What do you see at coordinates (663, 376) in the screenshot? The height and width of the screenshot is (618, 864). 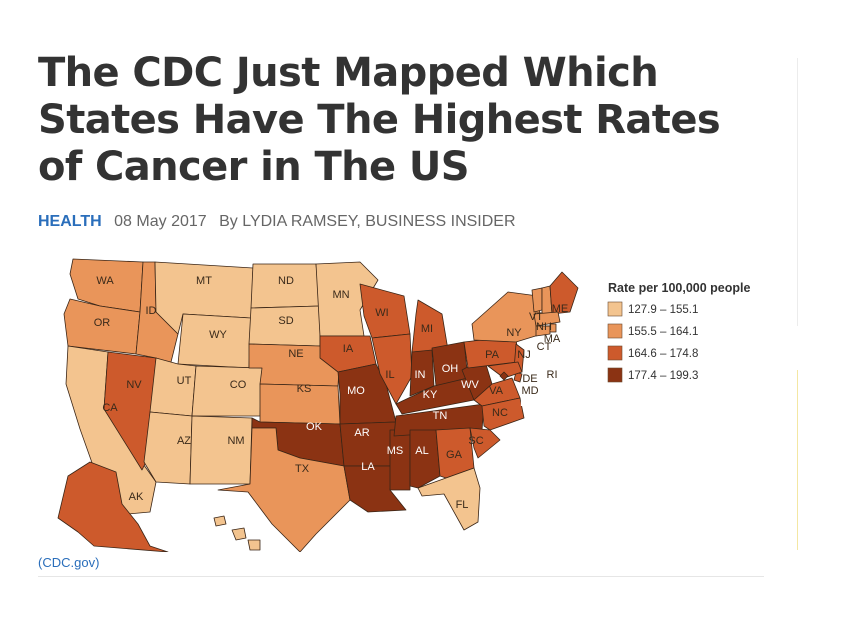 I see `legend-label-4: 177.4 – 199.3` at bounding box center [663, 376].